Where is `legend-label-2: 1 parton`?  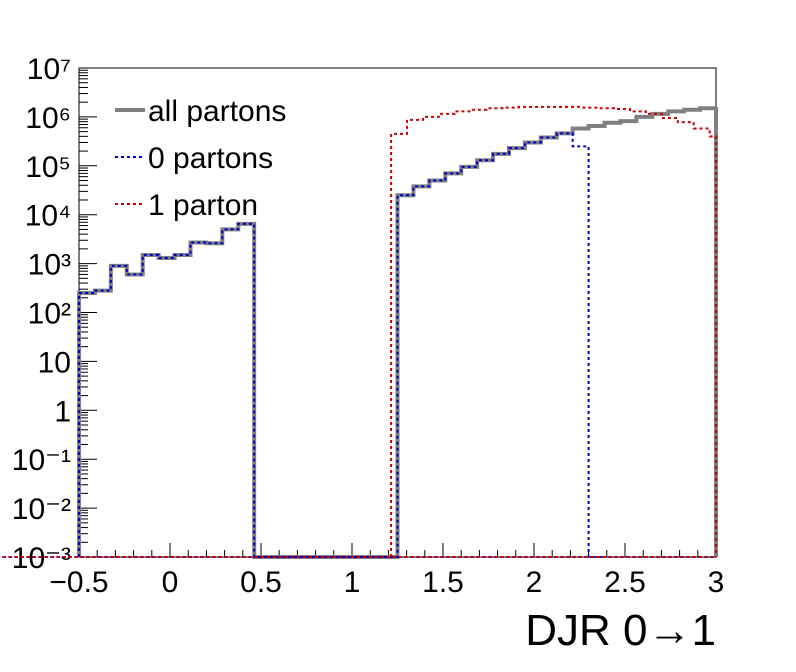
legend-label-2: 1 parton is located at coordinates (203, 205).